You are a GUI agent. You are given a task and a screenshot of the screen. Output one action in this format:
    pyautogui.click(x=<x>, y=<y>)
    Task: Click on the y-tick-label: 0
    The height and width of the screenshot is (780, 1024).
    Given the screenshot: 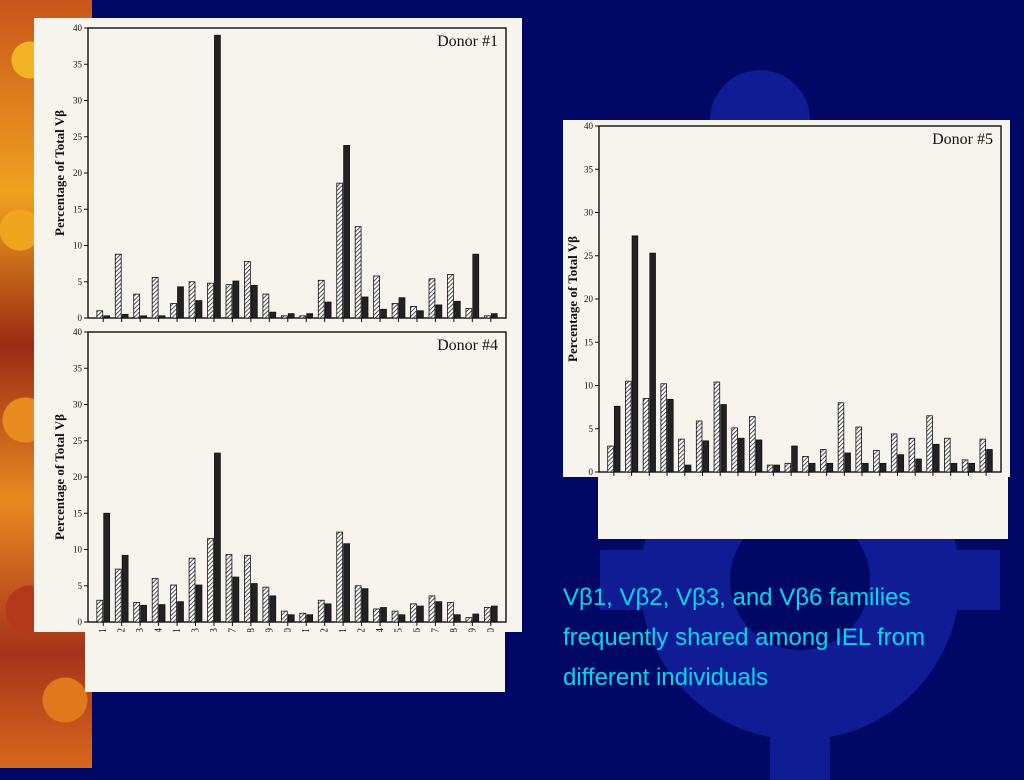 What is the action you would take?
    pyautogui.click(x=80, y=318)
    